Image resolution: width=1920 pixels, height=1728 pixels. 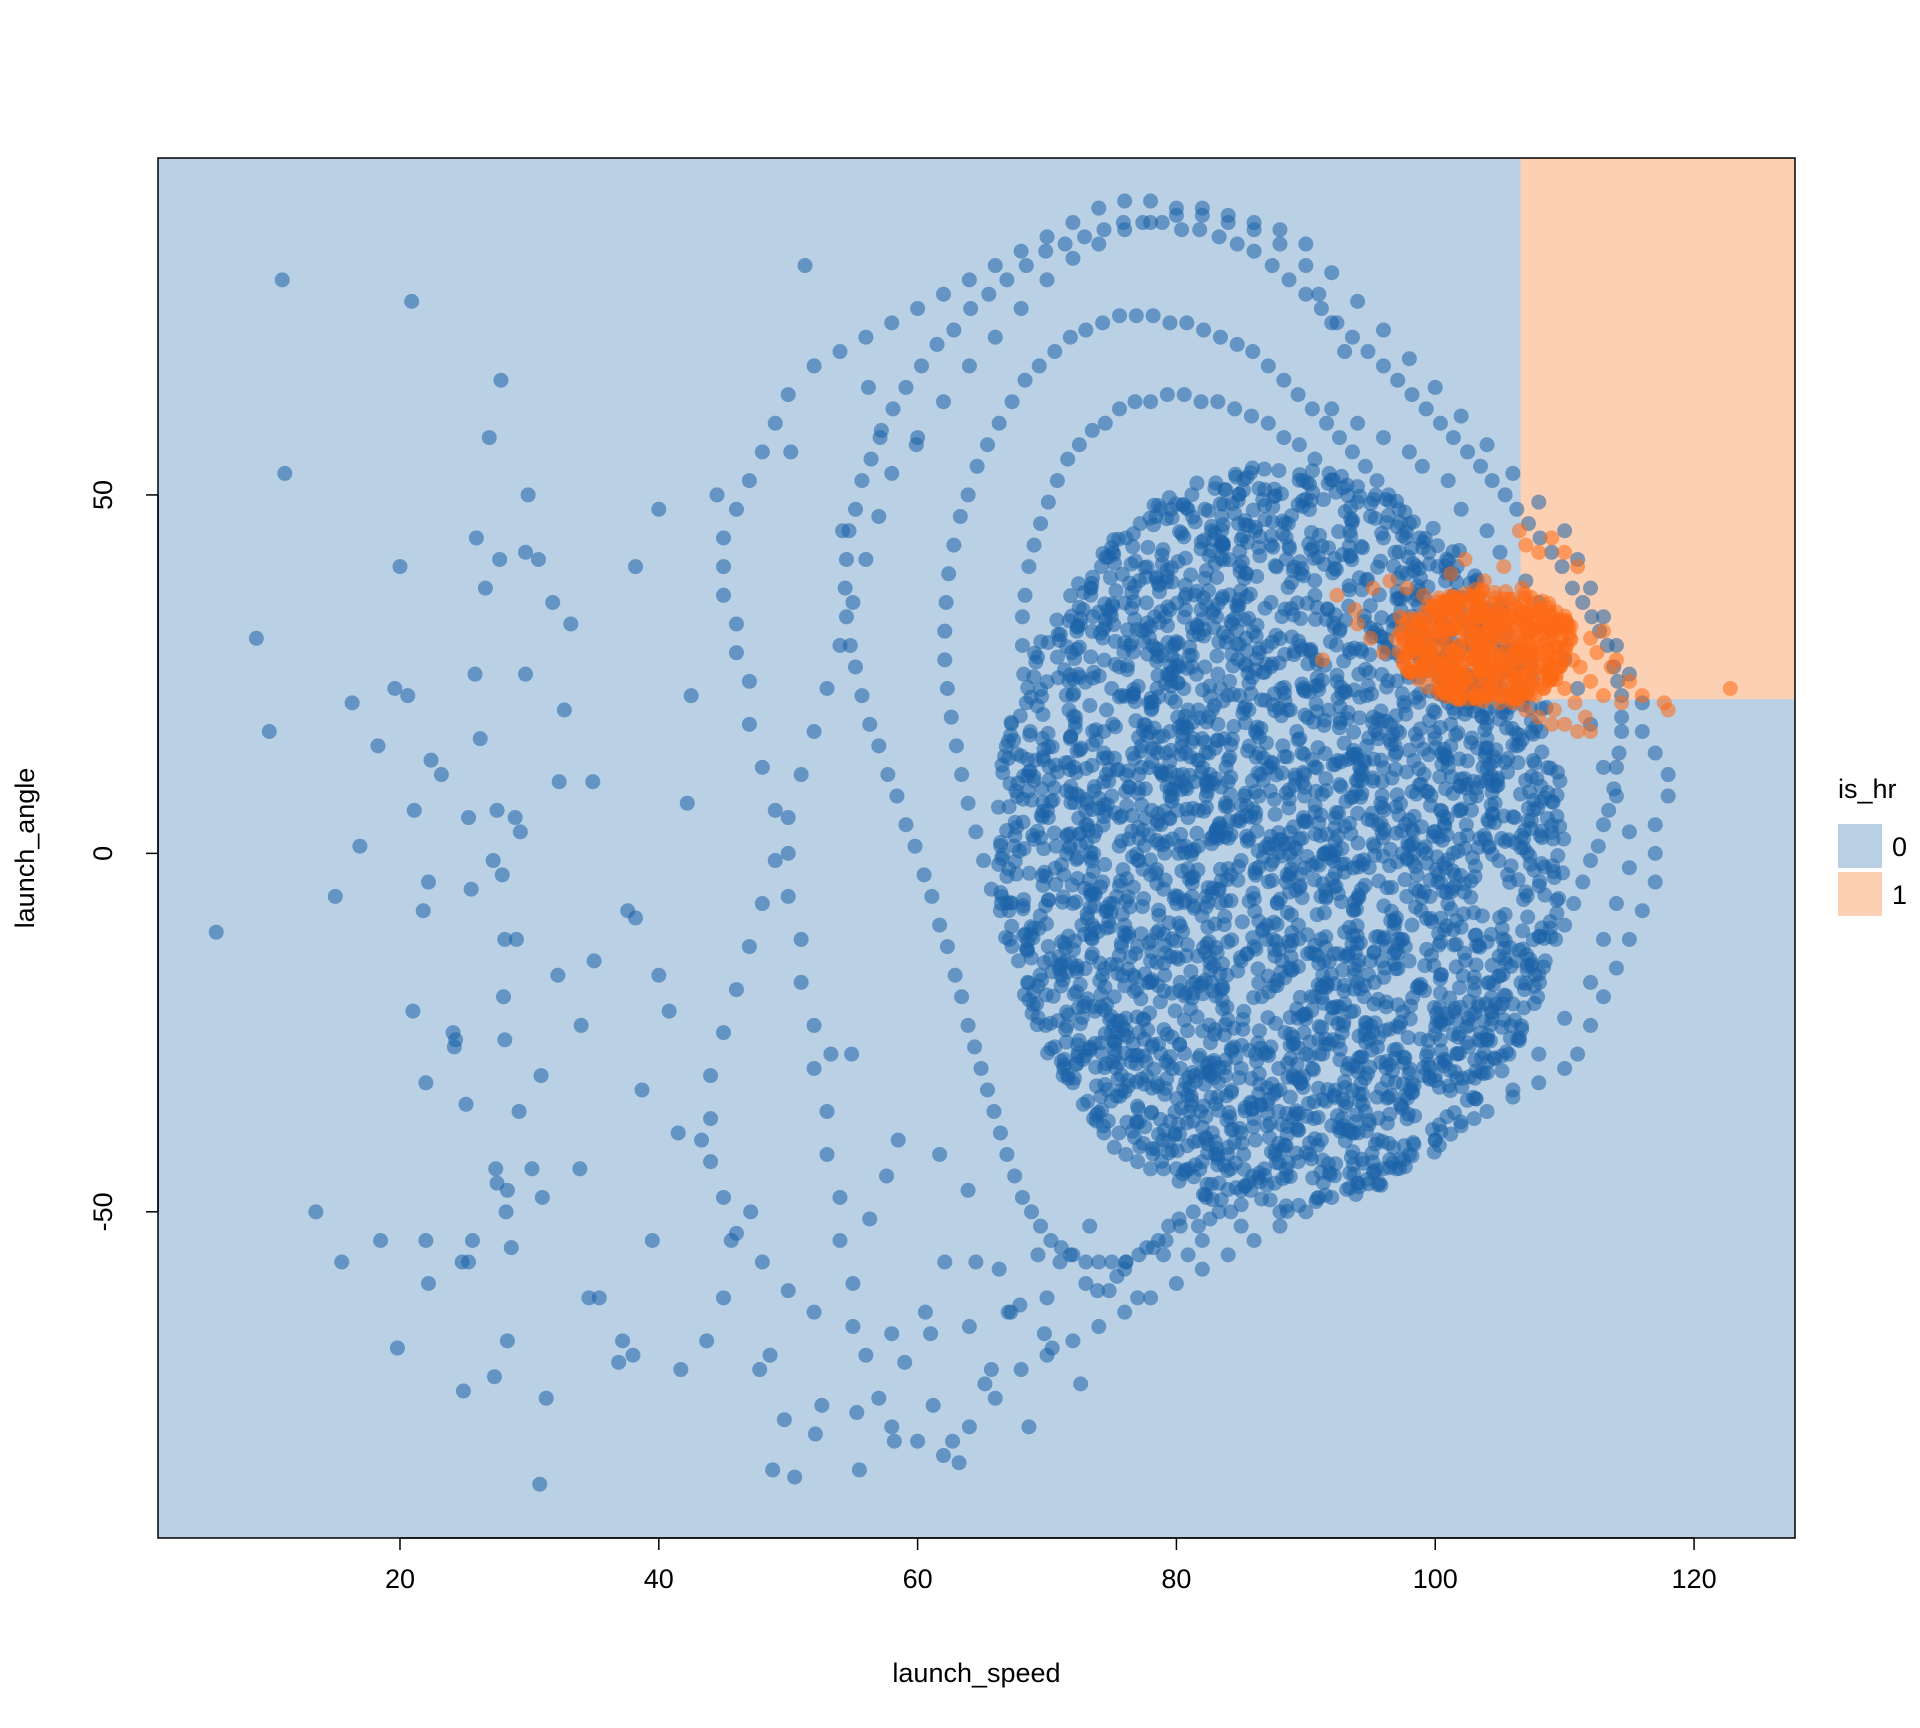 What do you see at coordinates (1435, 1579) in the screenshot?
I see `x-tick-label: 100` at bounding box center [1435, 1579].